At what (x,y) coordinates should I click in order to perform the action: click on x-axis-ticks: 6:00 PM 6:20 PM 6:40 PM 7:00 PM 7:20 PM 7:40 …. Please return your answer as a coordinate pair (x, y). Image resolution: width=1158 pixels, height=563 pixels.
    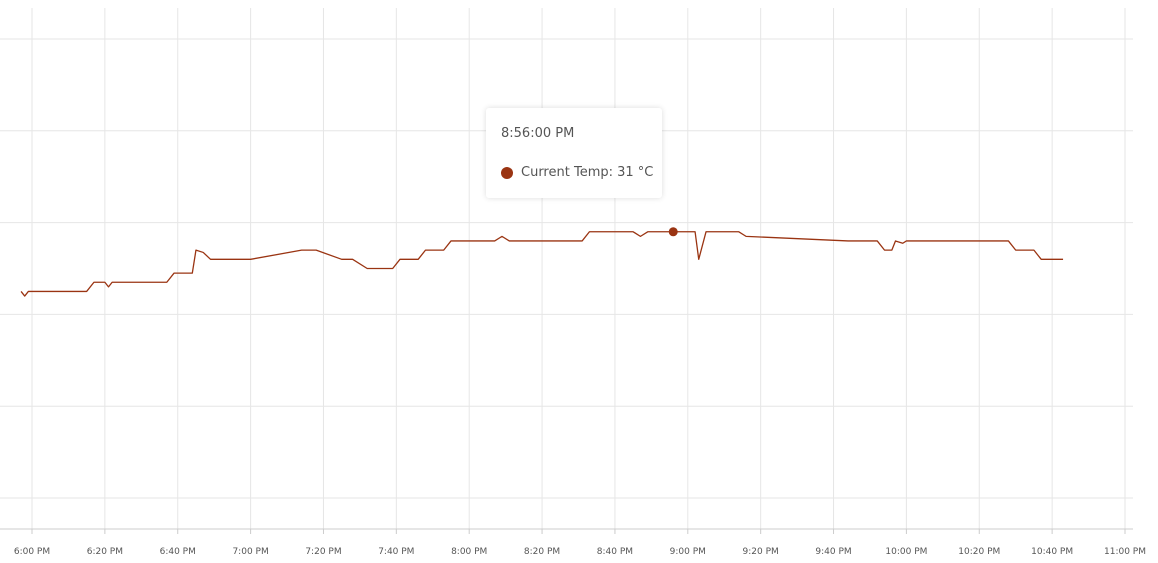
    Looking at the image, I should click on (580, 543).